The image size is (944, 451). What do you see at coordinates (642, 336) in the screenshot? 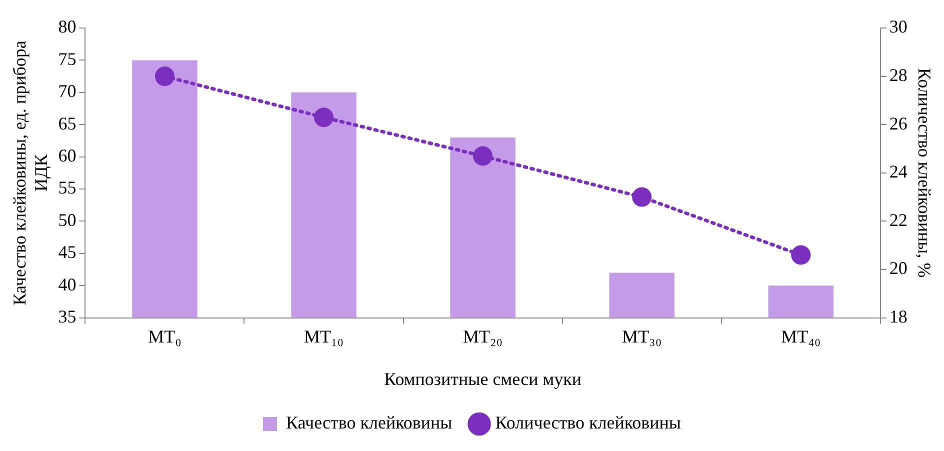
I see `x-tick-label: МТ₃₀` at bounding box center [642, 336].